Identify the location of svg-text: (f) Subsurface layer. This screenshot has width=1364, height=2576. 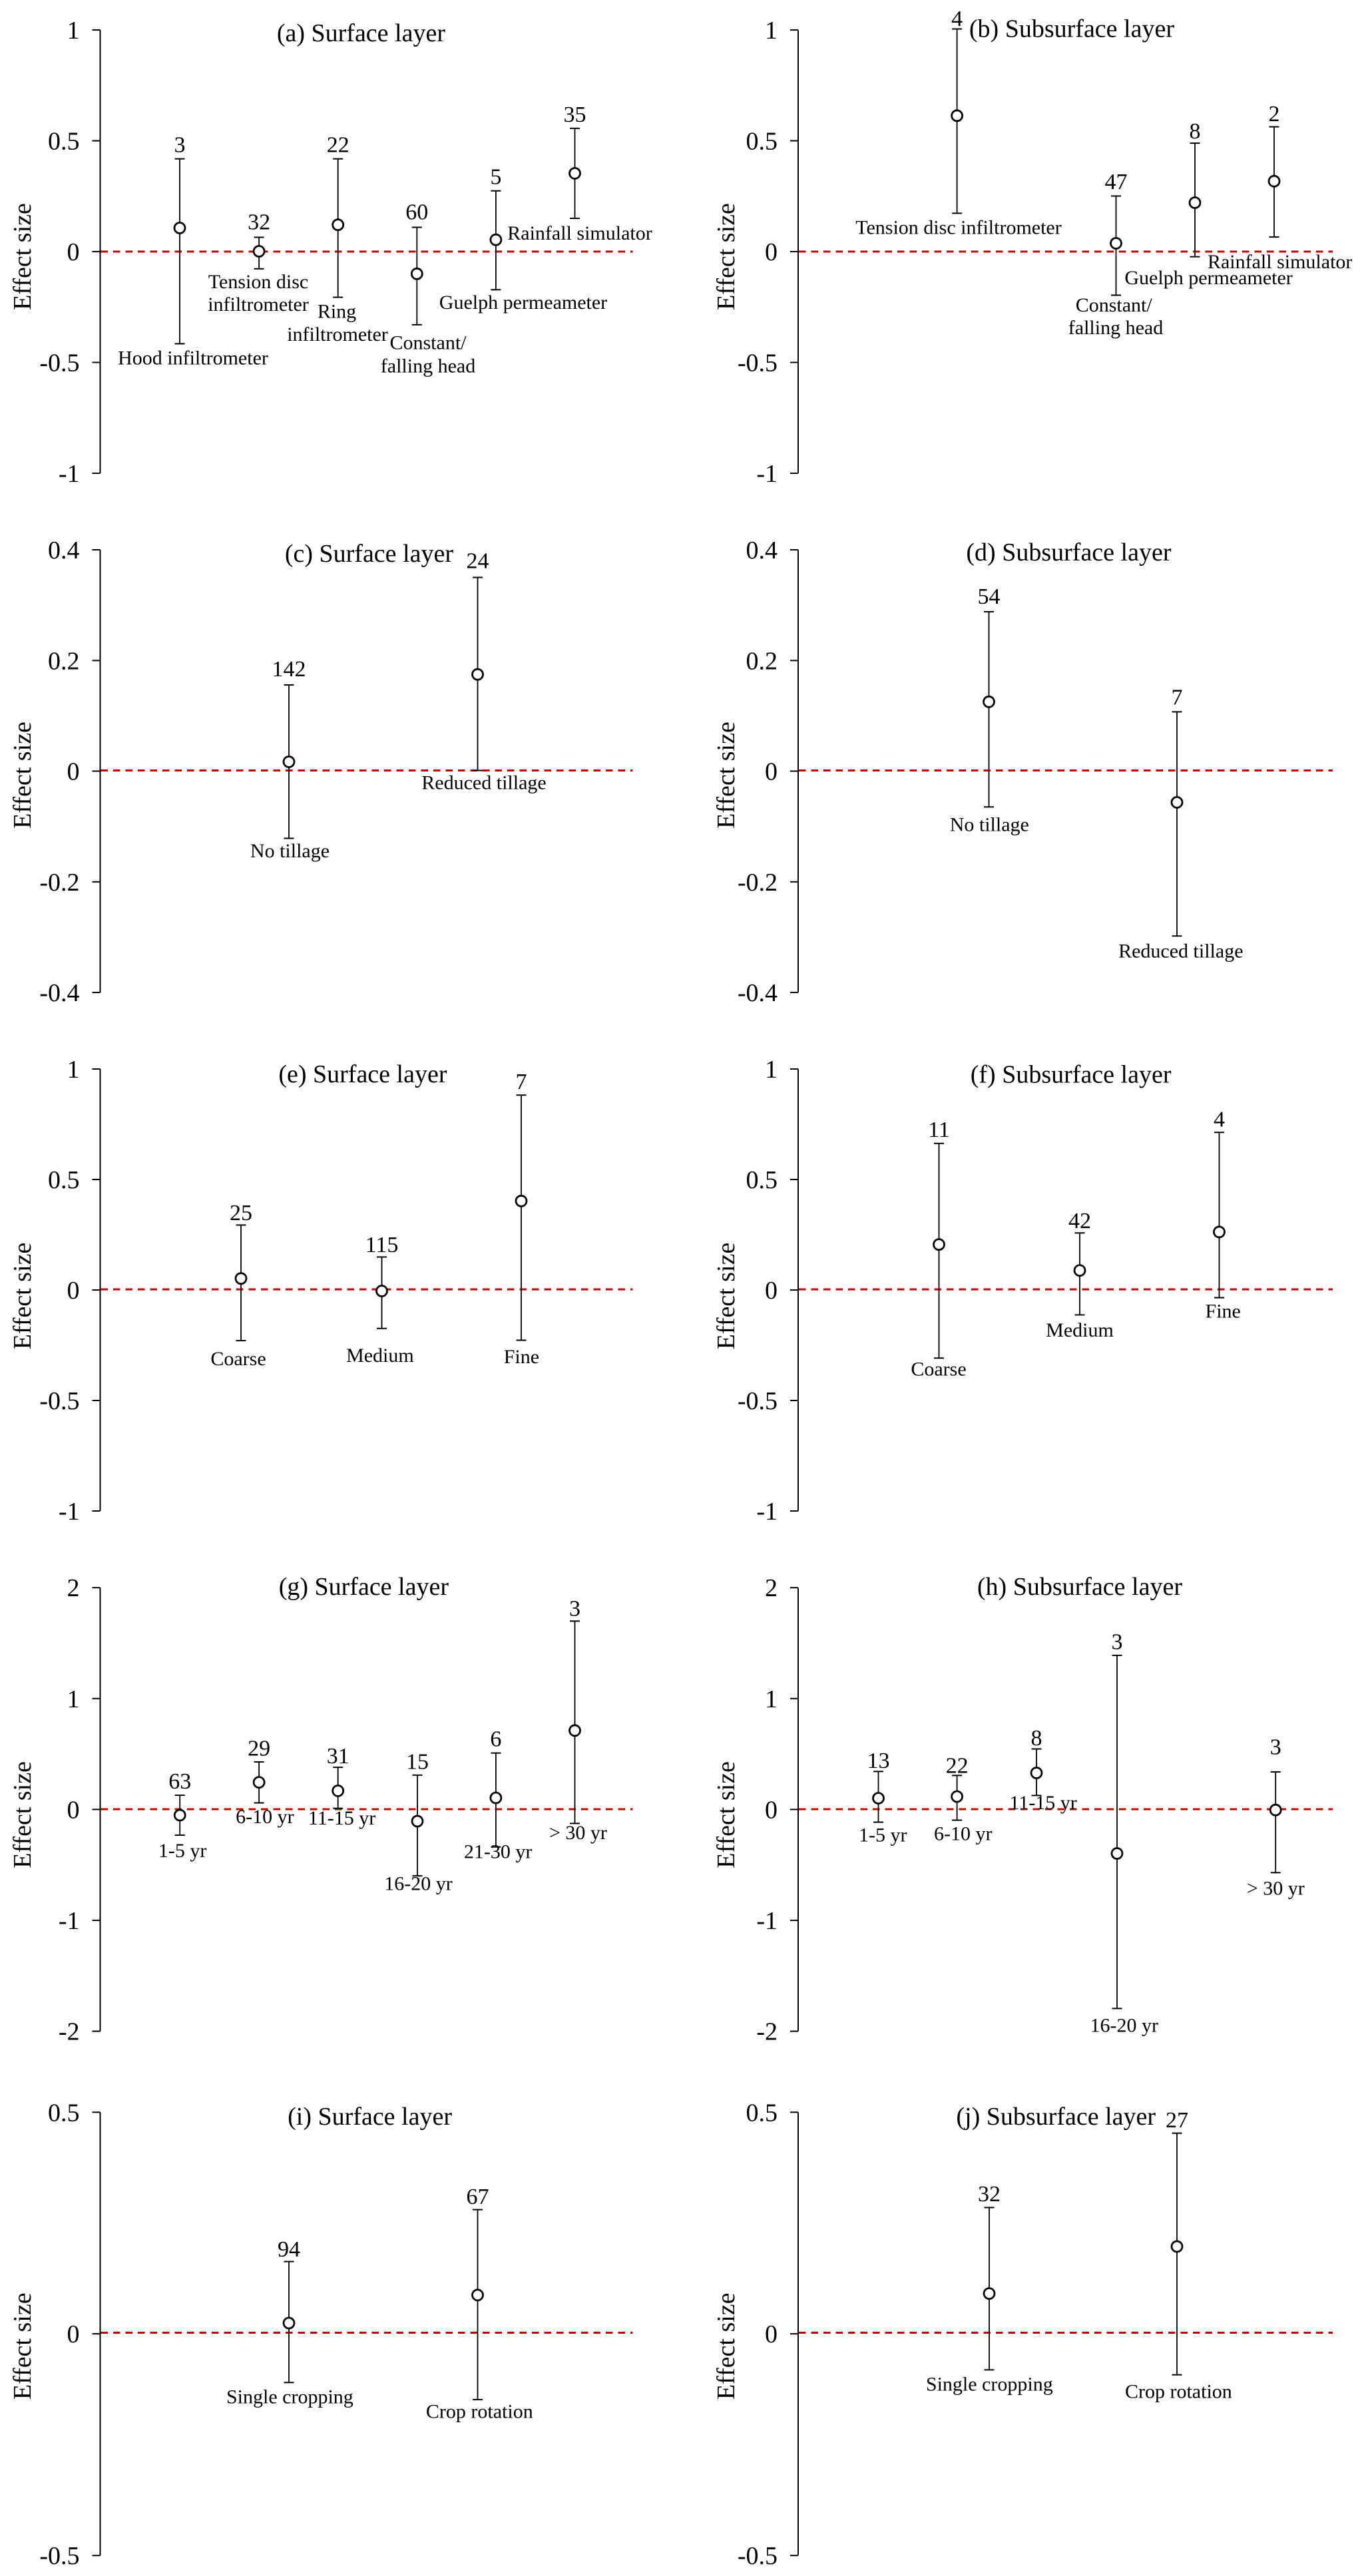
(1071, 1075).